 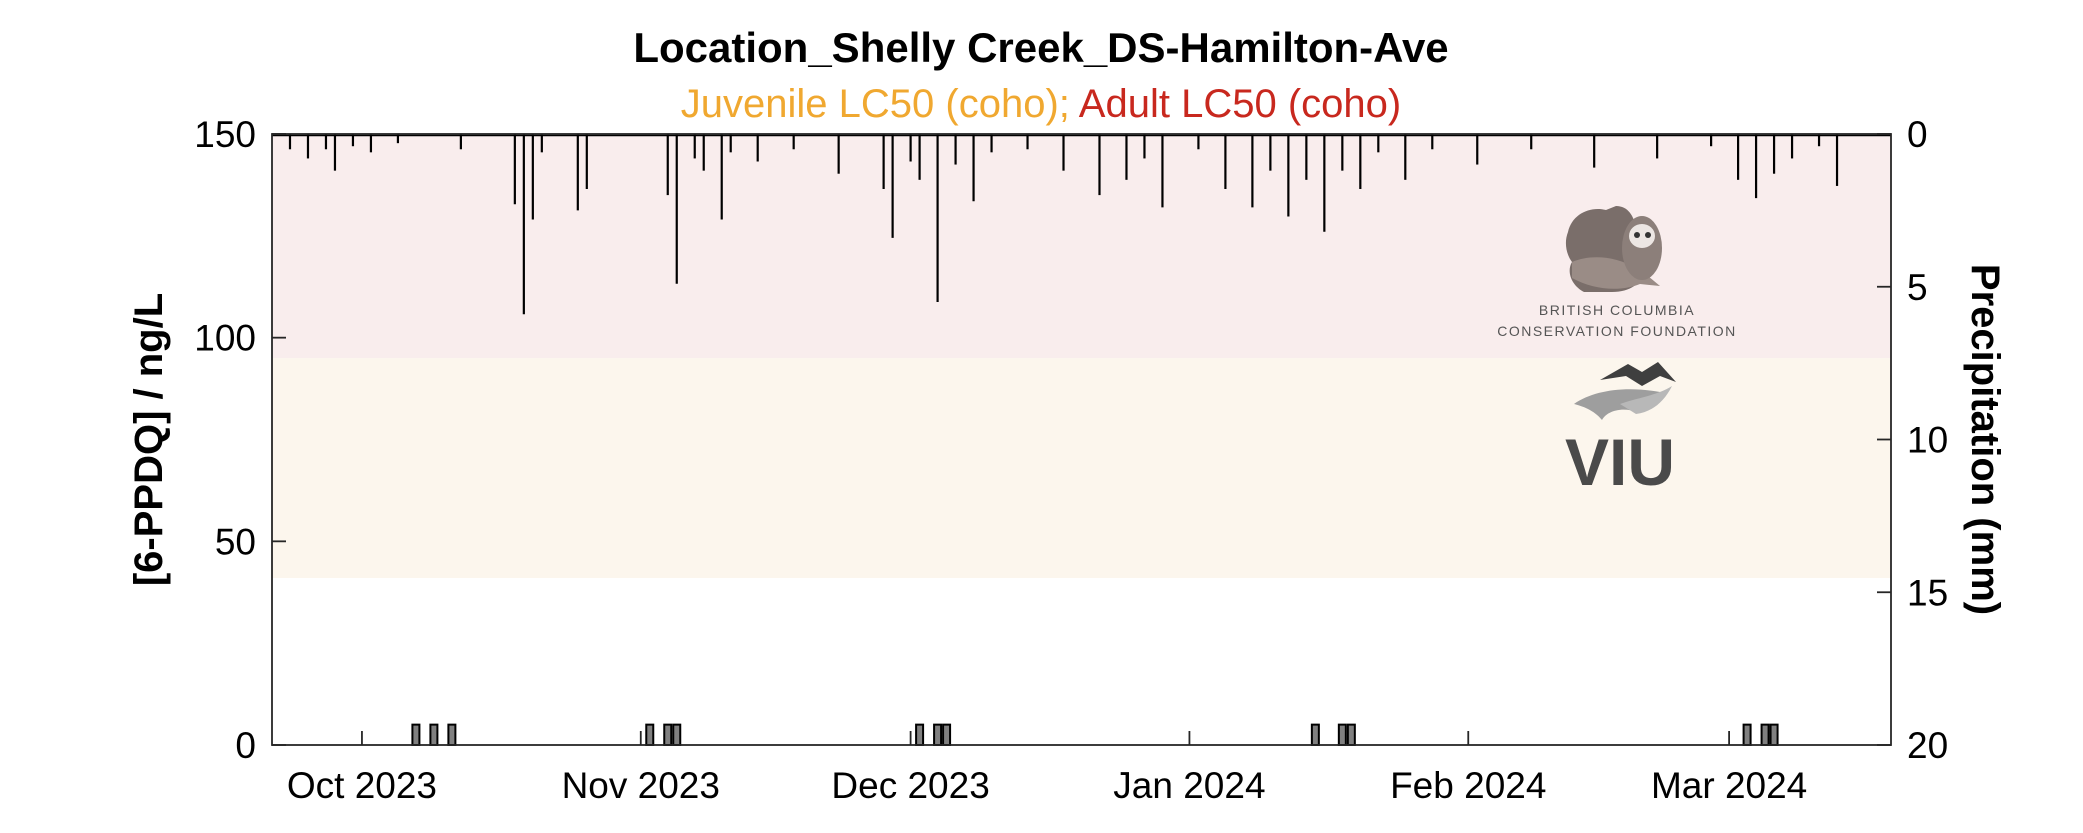 I want to click on y-axis-label-right: Precipitation (mm), so click(x=1985, y=439).